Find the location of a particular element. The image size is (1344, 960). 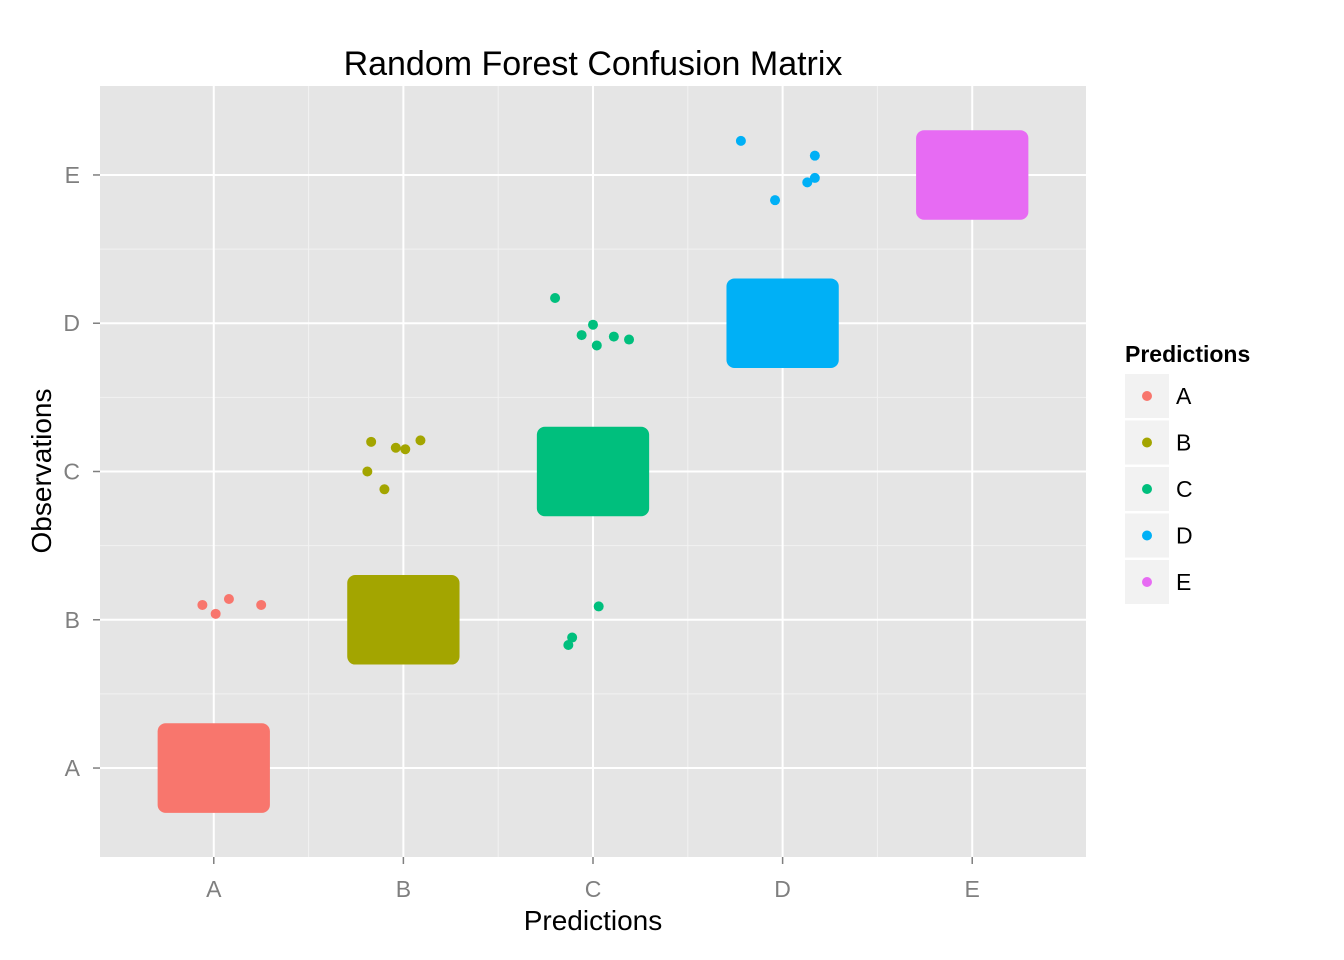

x-axis-title: Predictions is located at coordinates (593, 920).